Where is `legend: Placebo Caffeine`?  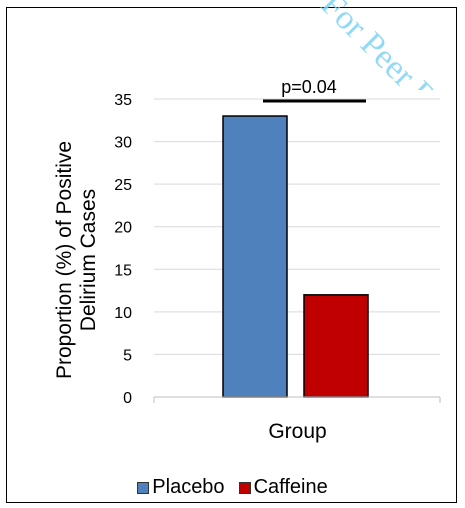
legend: Placebo Caffeine is located at coordinates (232, 487).